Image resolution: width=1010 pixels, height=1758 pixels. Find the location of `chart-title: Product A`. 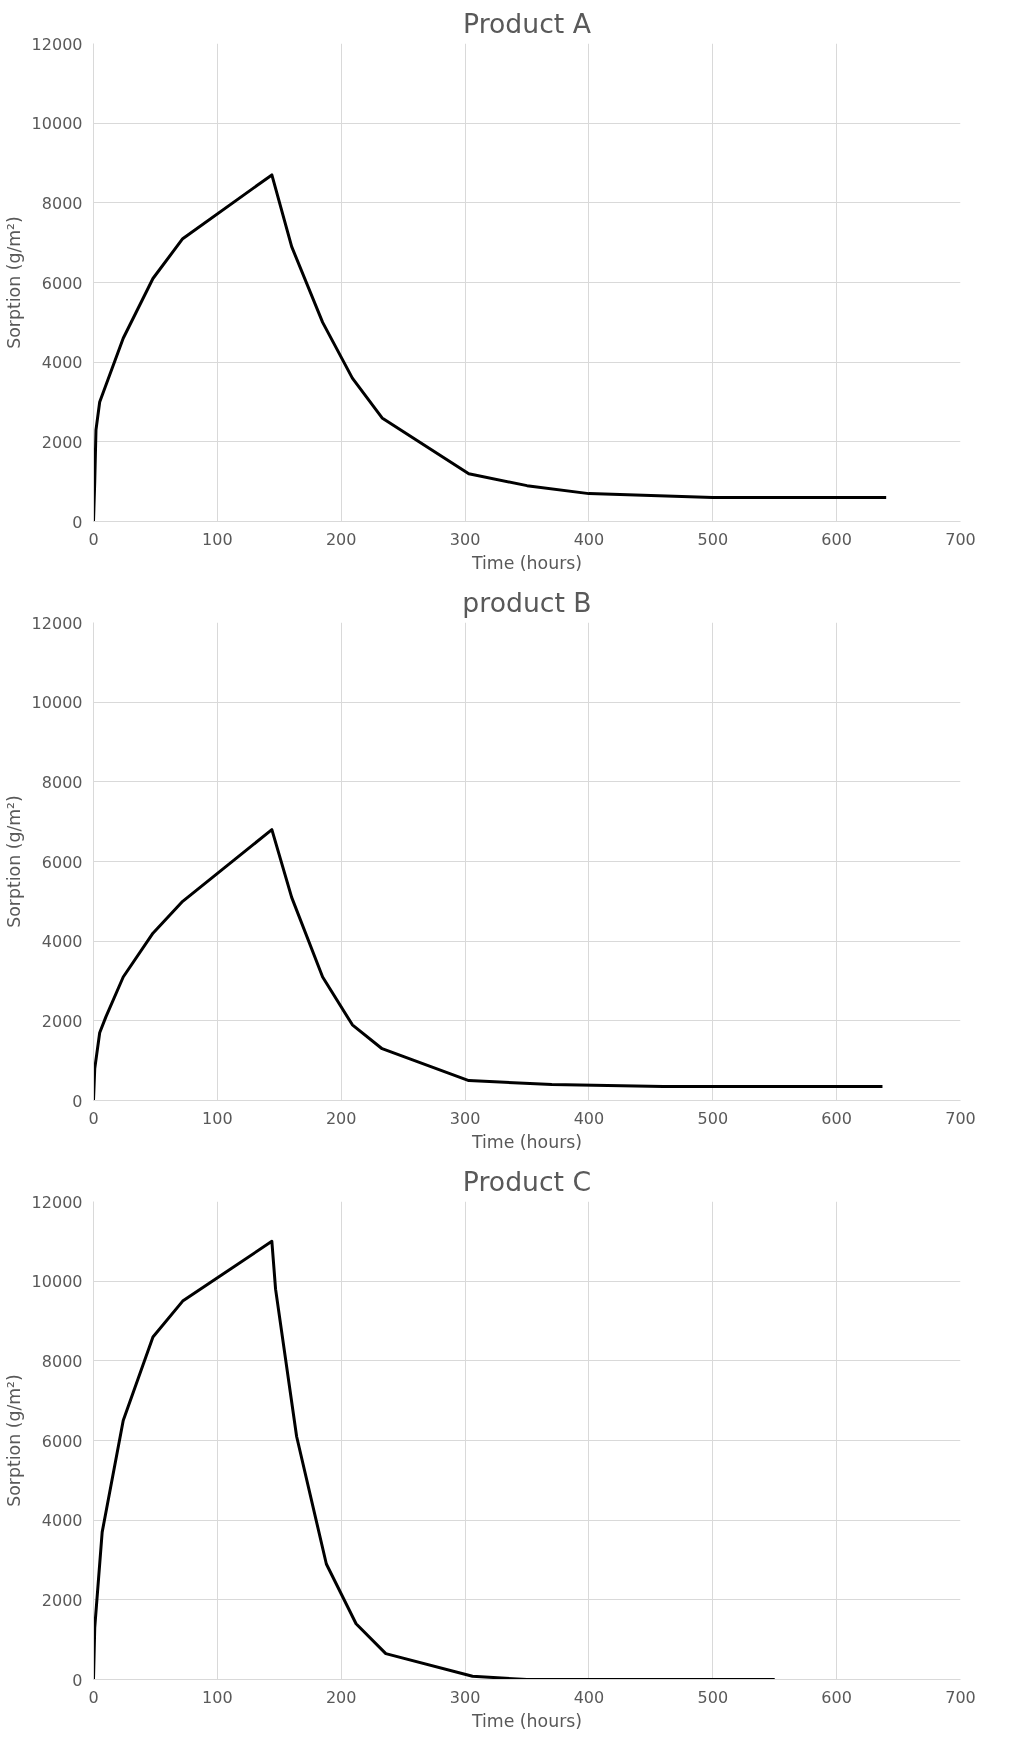

chart-title: Product A is located at coordinates (527, 23).